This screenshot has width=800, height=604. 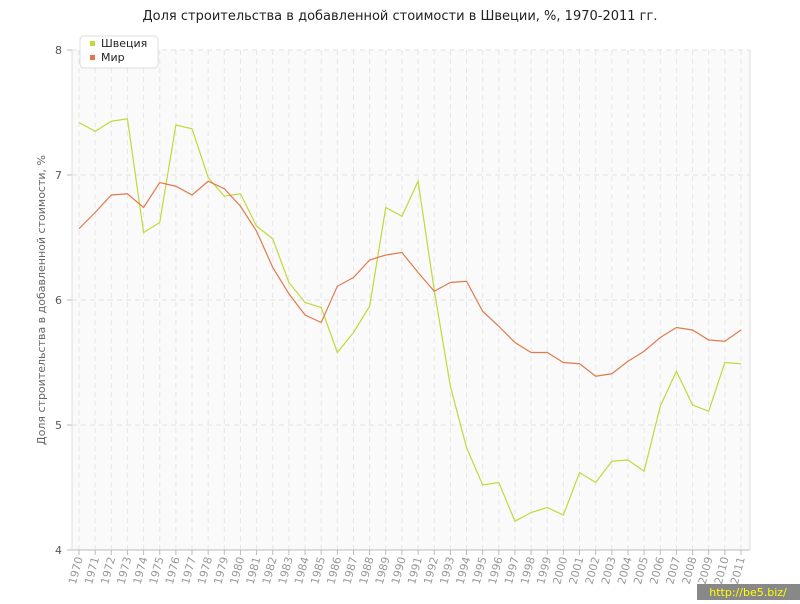 I want to click on y-tick-label: 7, so click(x=58, y=175).